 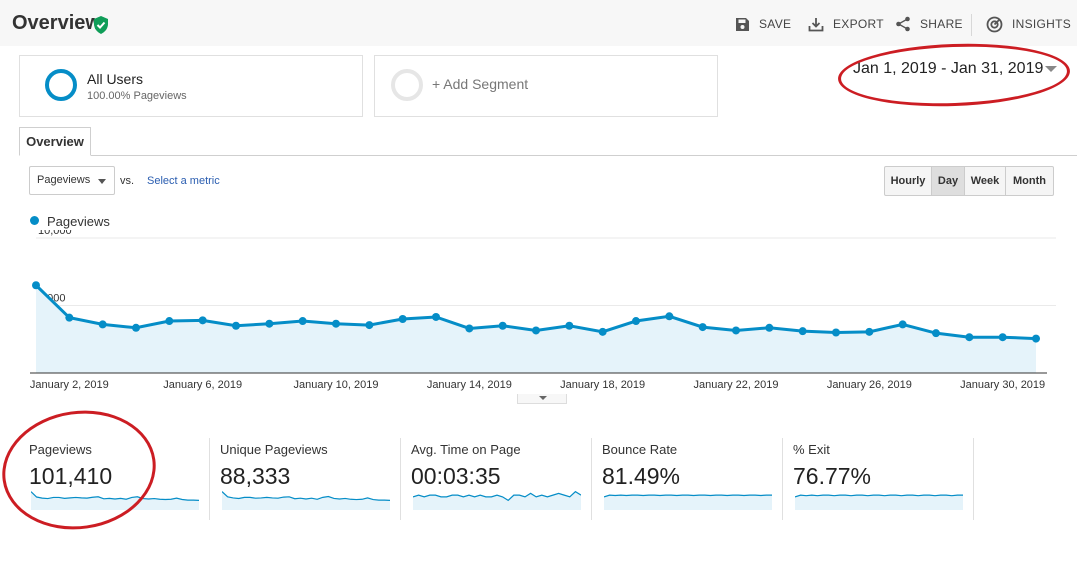 I want to click on share-label: SHARE, so click(x=941, y=24).